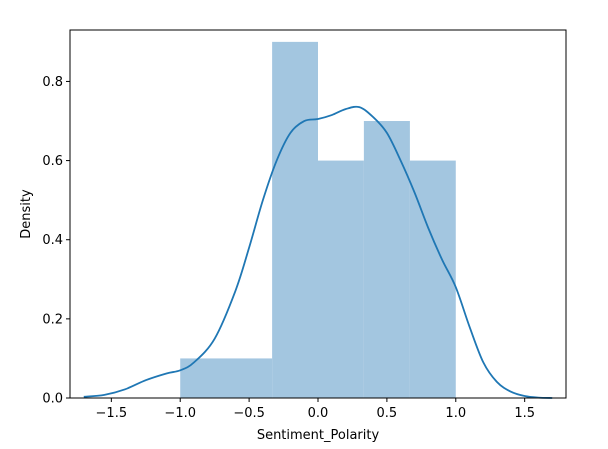  Describe the element at coordinates (524, 413) in the screenshot. I see `x-tick-label: 1.5` at that location.